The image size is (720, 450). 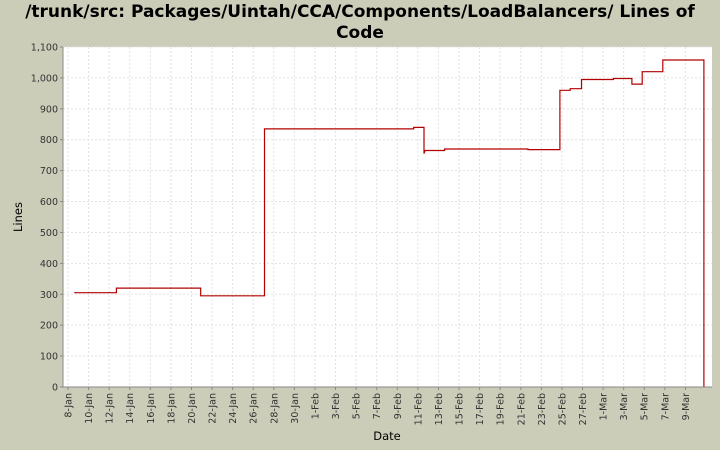 What do you see at coordinates (418, 409) in the screenshot?
I see `x-tick-label: 11-Feb` at bounding box center [418, 409].